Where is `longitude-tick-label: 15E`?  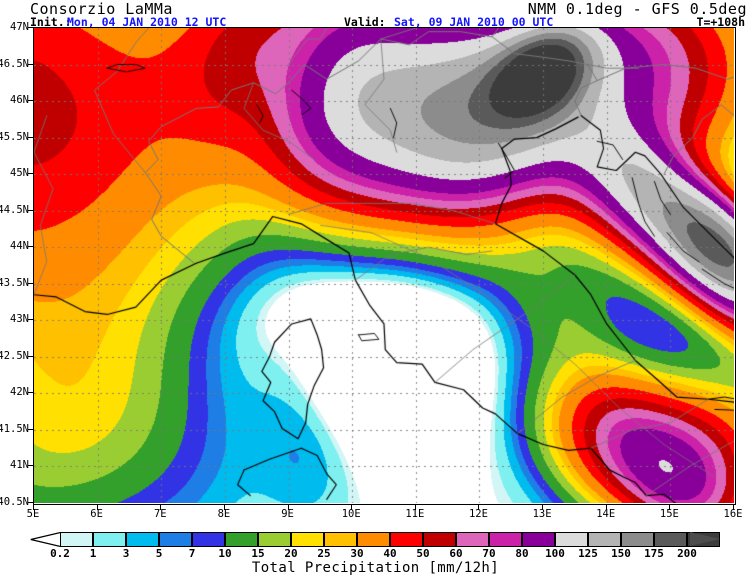 longitude-tick-label: 15E is located at coordinates (669, 514).